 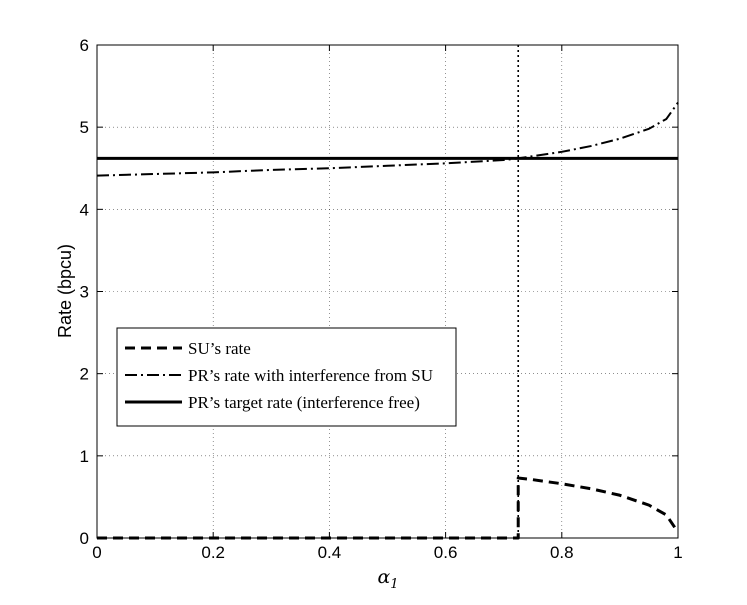 I want to click on series-pr-rate-interference, so click(x=387, y=139).